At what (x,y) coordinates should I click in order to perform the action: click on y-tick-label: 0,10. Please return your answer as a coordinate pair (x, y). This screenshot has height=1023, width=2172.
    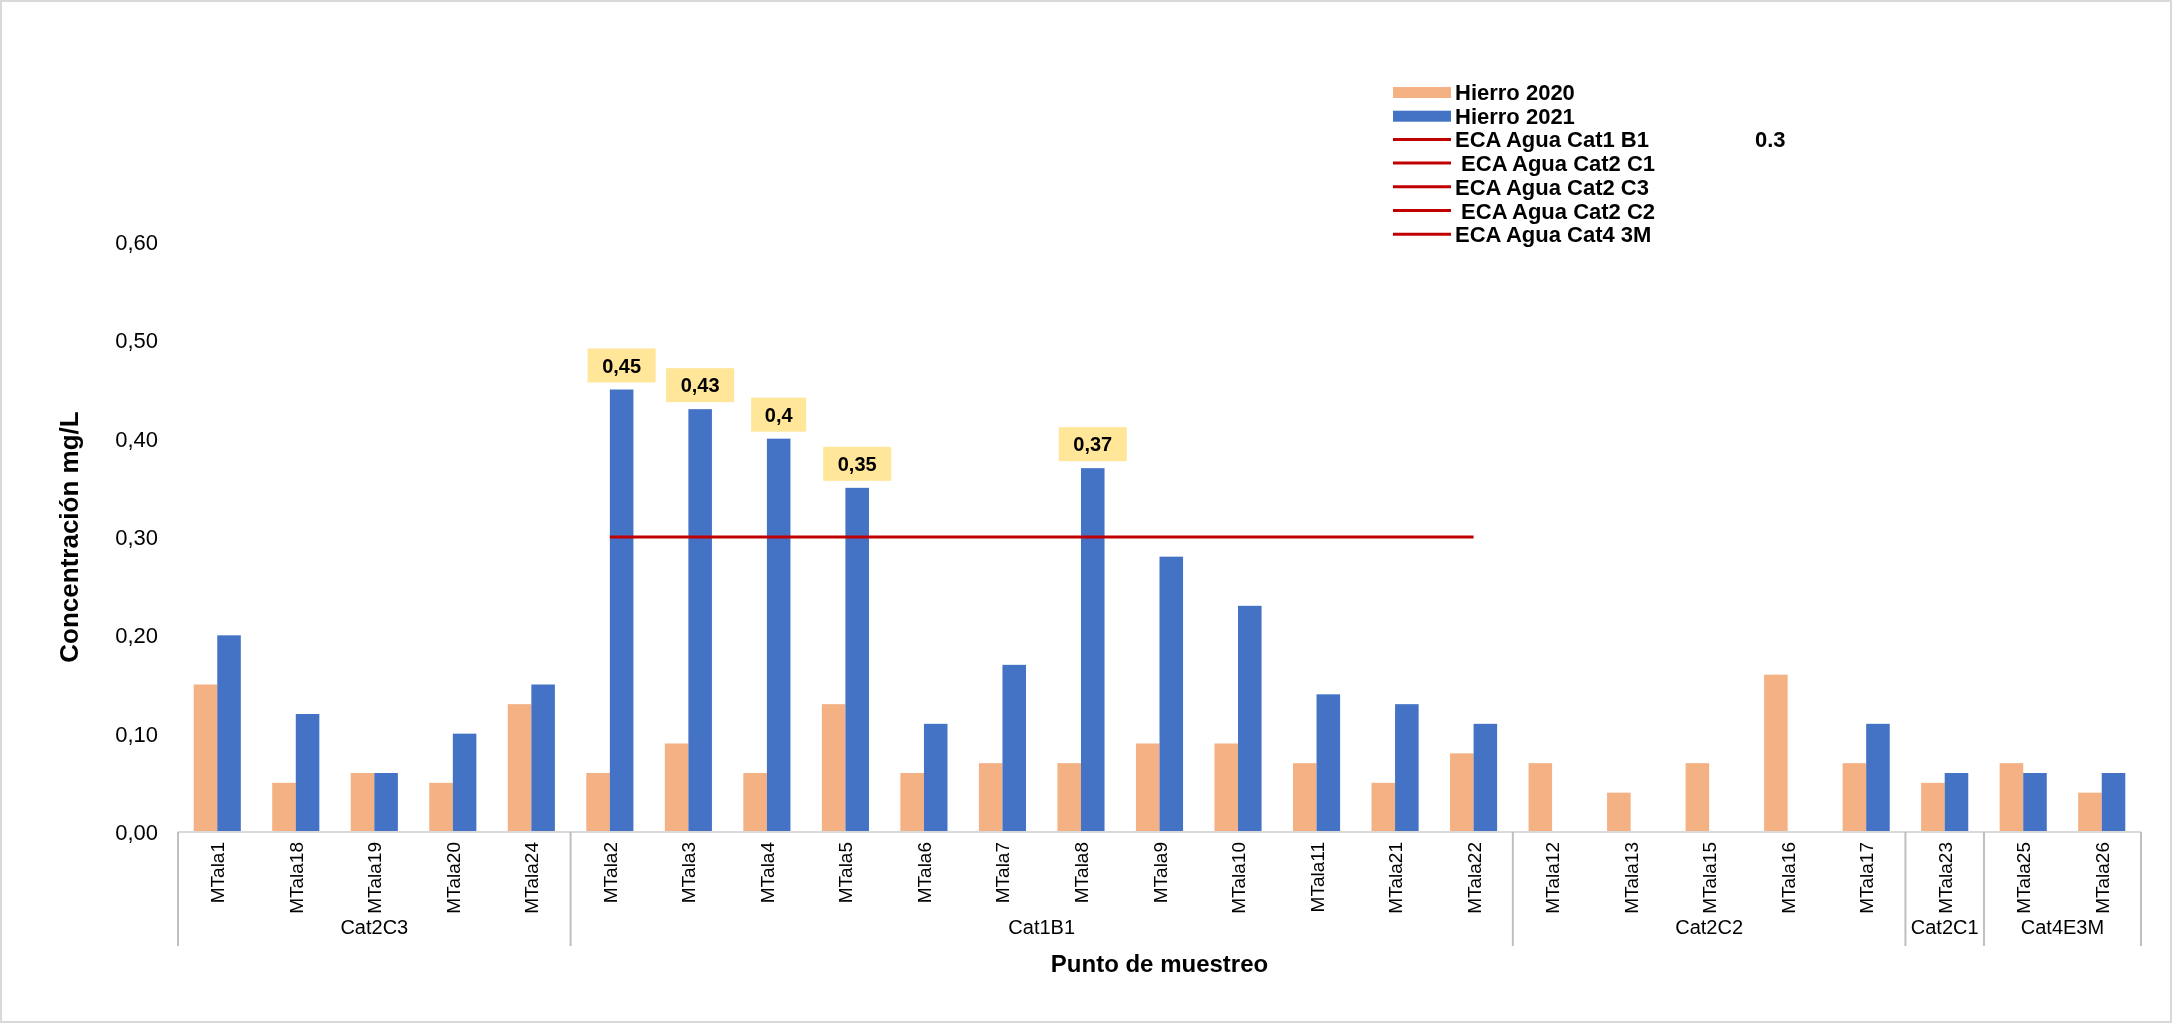
    Looking at the image, I should click on (136, 734).